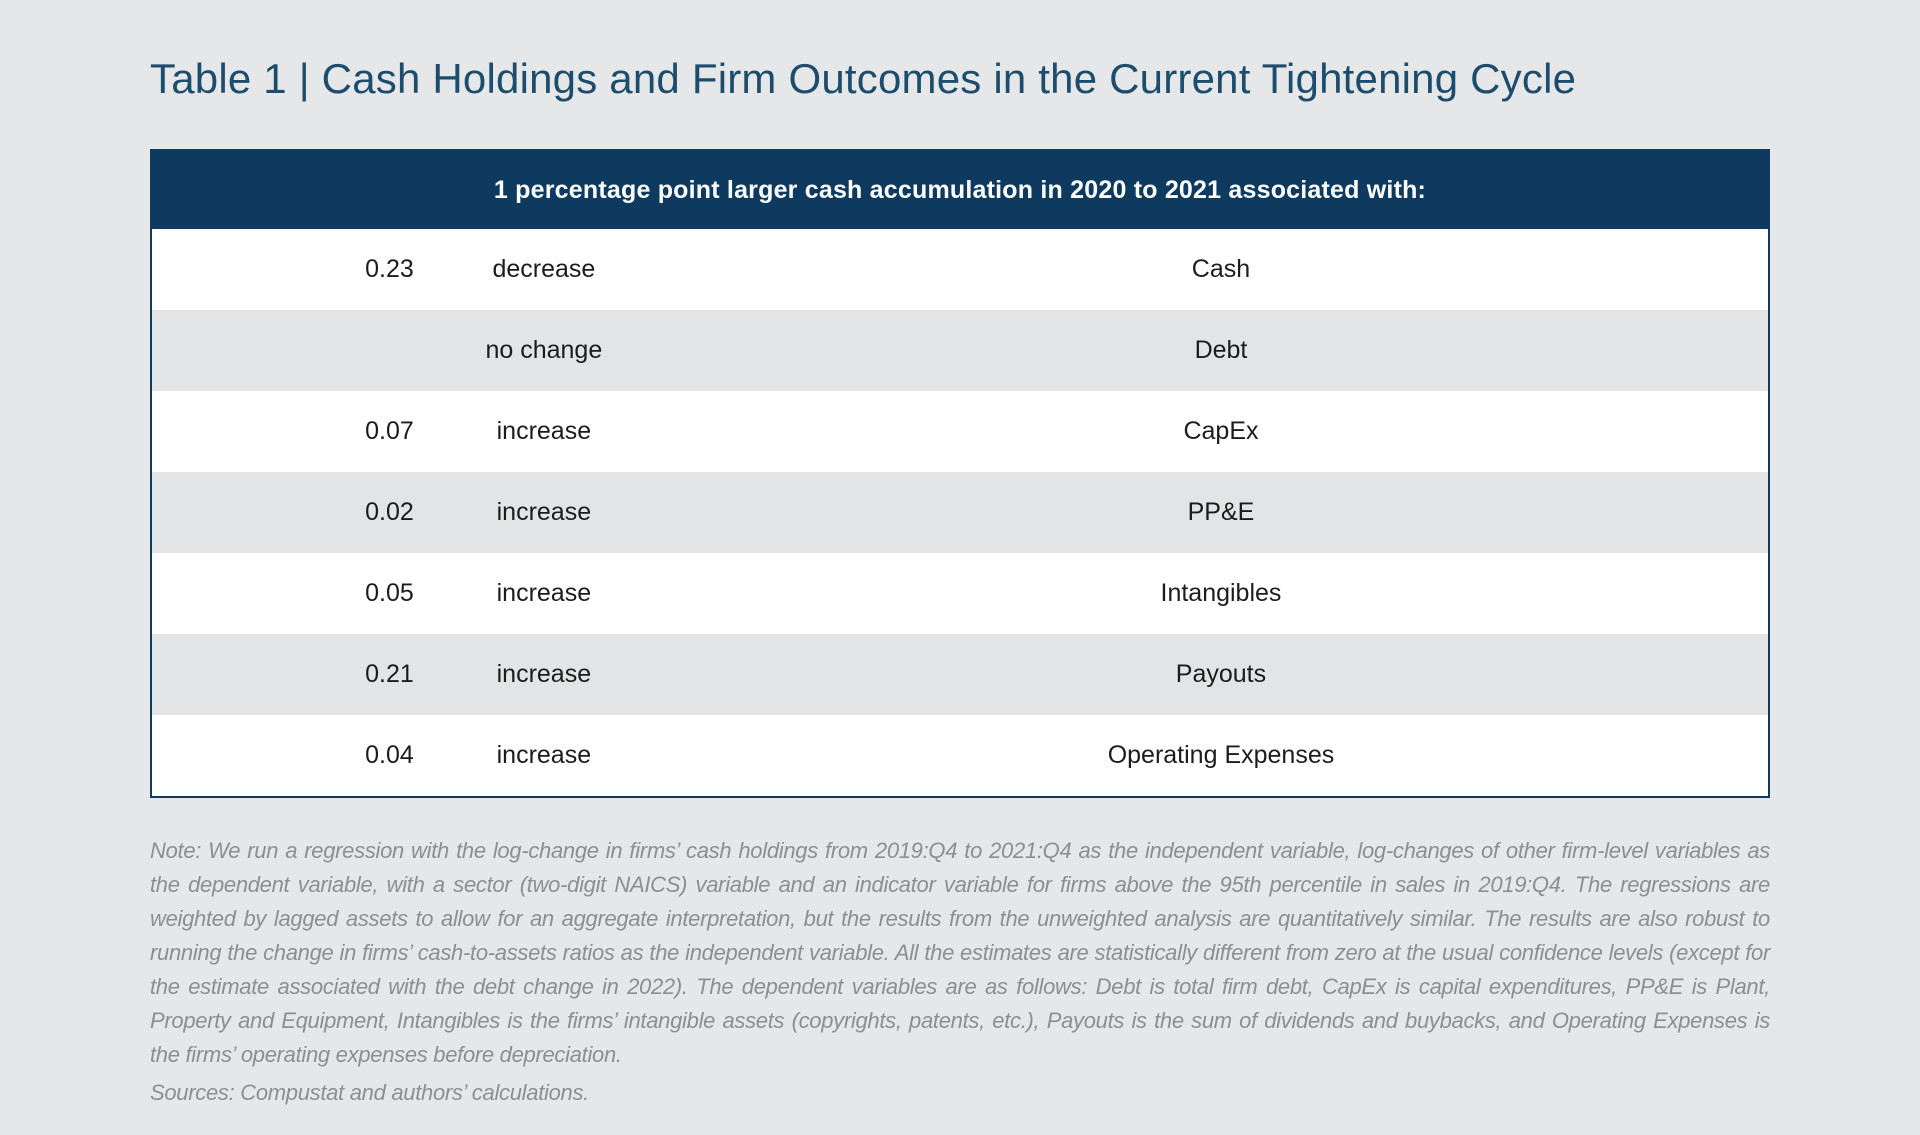 The image size is (1920, 1135). What do you see at coordinates (960, 431) in the screenshot?
I see `table-row: 0.07 increase CapEx` at bounding box center [960, 431].